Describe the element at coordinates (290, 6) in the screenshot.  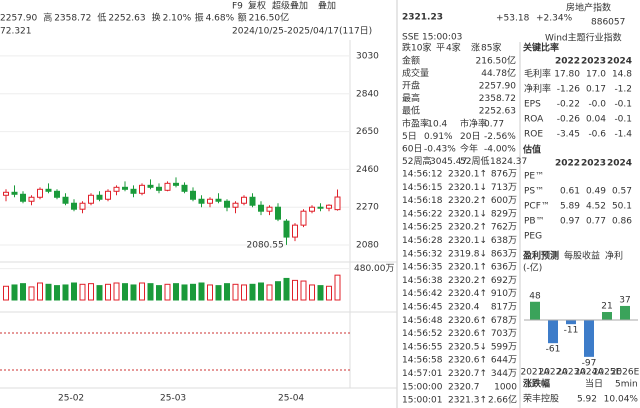
I see `toolbar-button: 超级叠加` at that location.